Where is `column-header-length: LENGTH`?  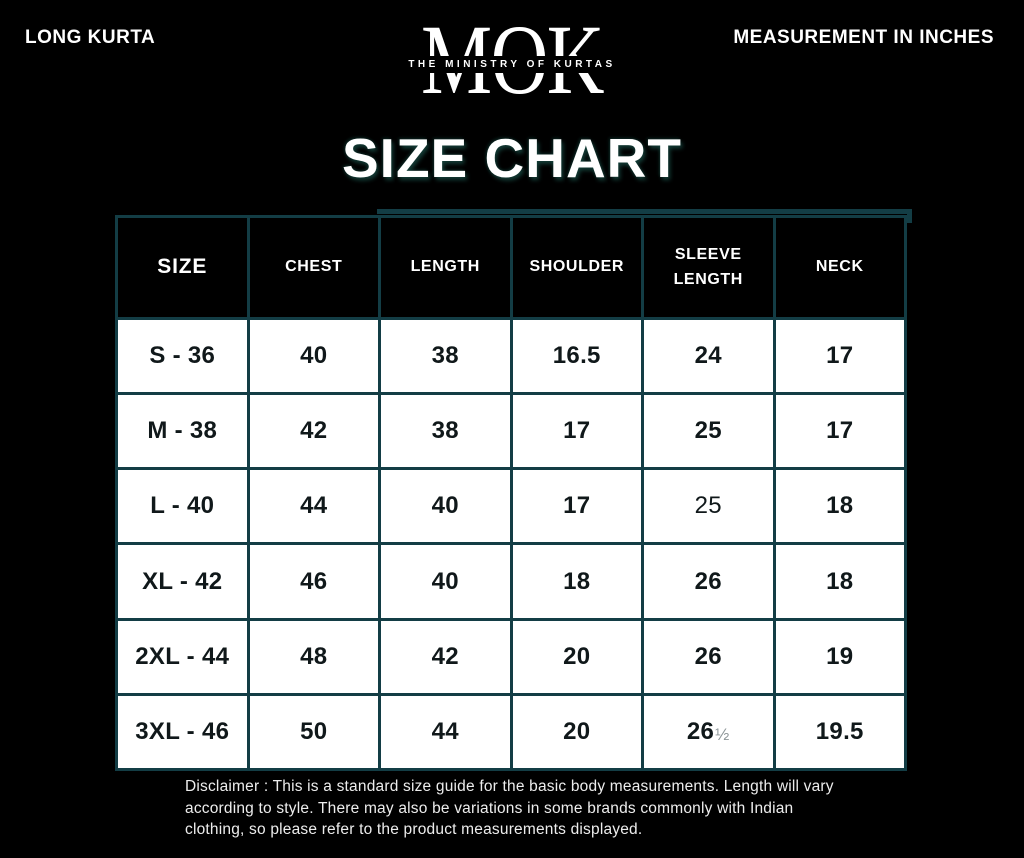
column-header-length: LENGTH is located at coordinates (445, 267).